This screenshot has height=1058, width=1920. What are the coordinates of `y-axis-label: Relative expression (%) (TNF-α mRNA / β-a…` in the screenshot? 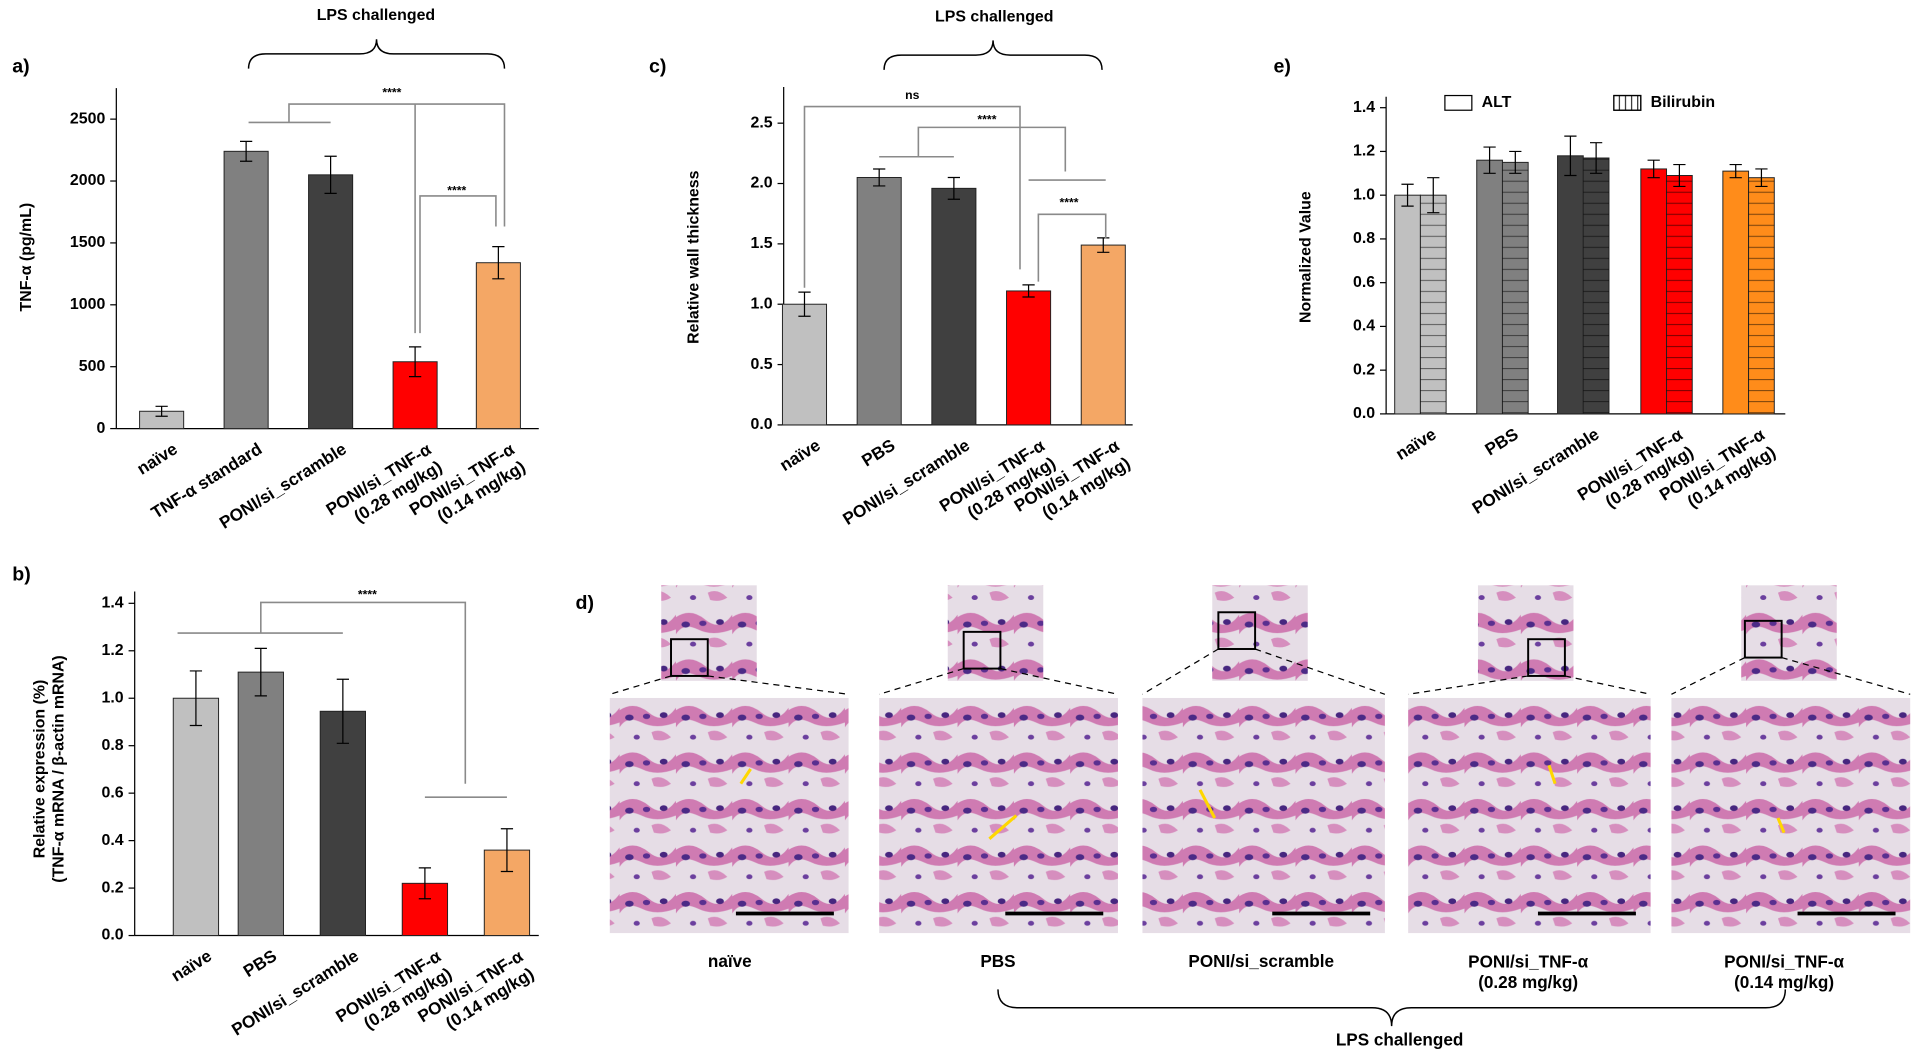 It's located at (50, 768).